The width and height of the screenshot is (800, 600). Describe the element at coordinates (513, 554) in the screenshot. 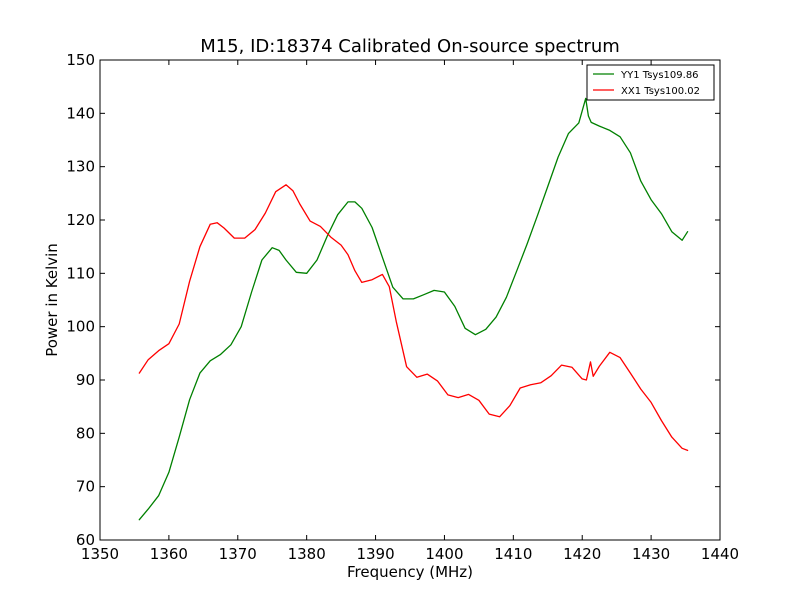

I see `x-tick-label: 1410` at that location.